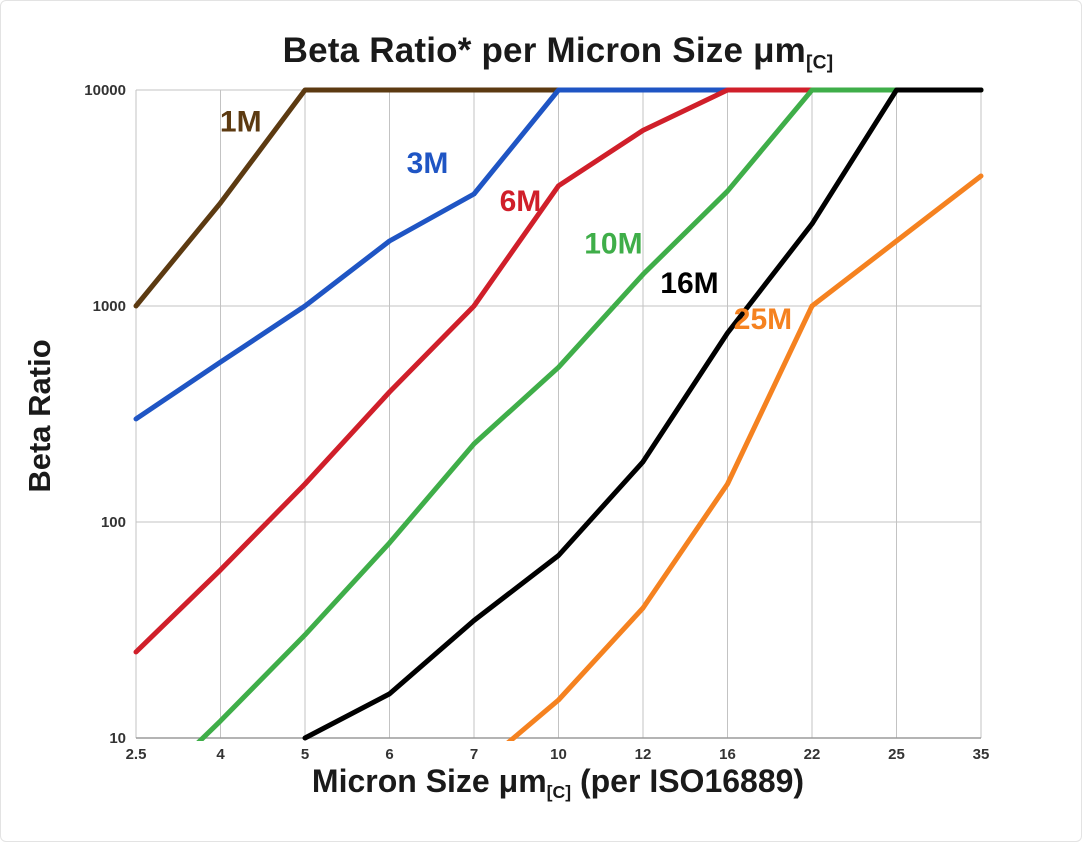  Describe the element at coordinates (643, 754) in the screenshot. I see `x-tick-label: 12` at that location.